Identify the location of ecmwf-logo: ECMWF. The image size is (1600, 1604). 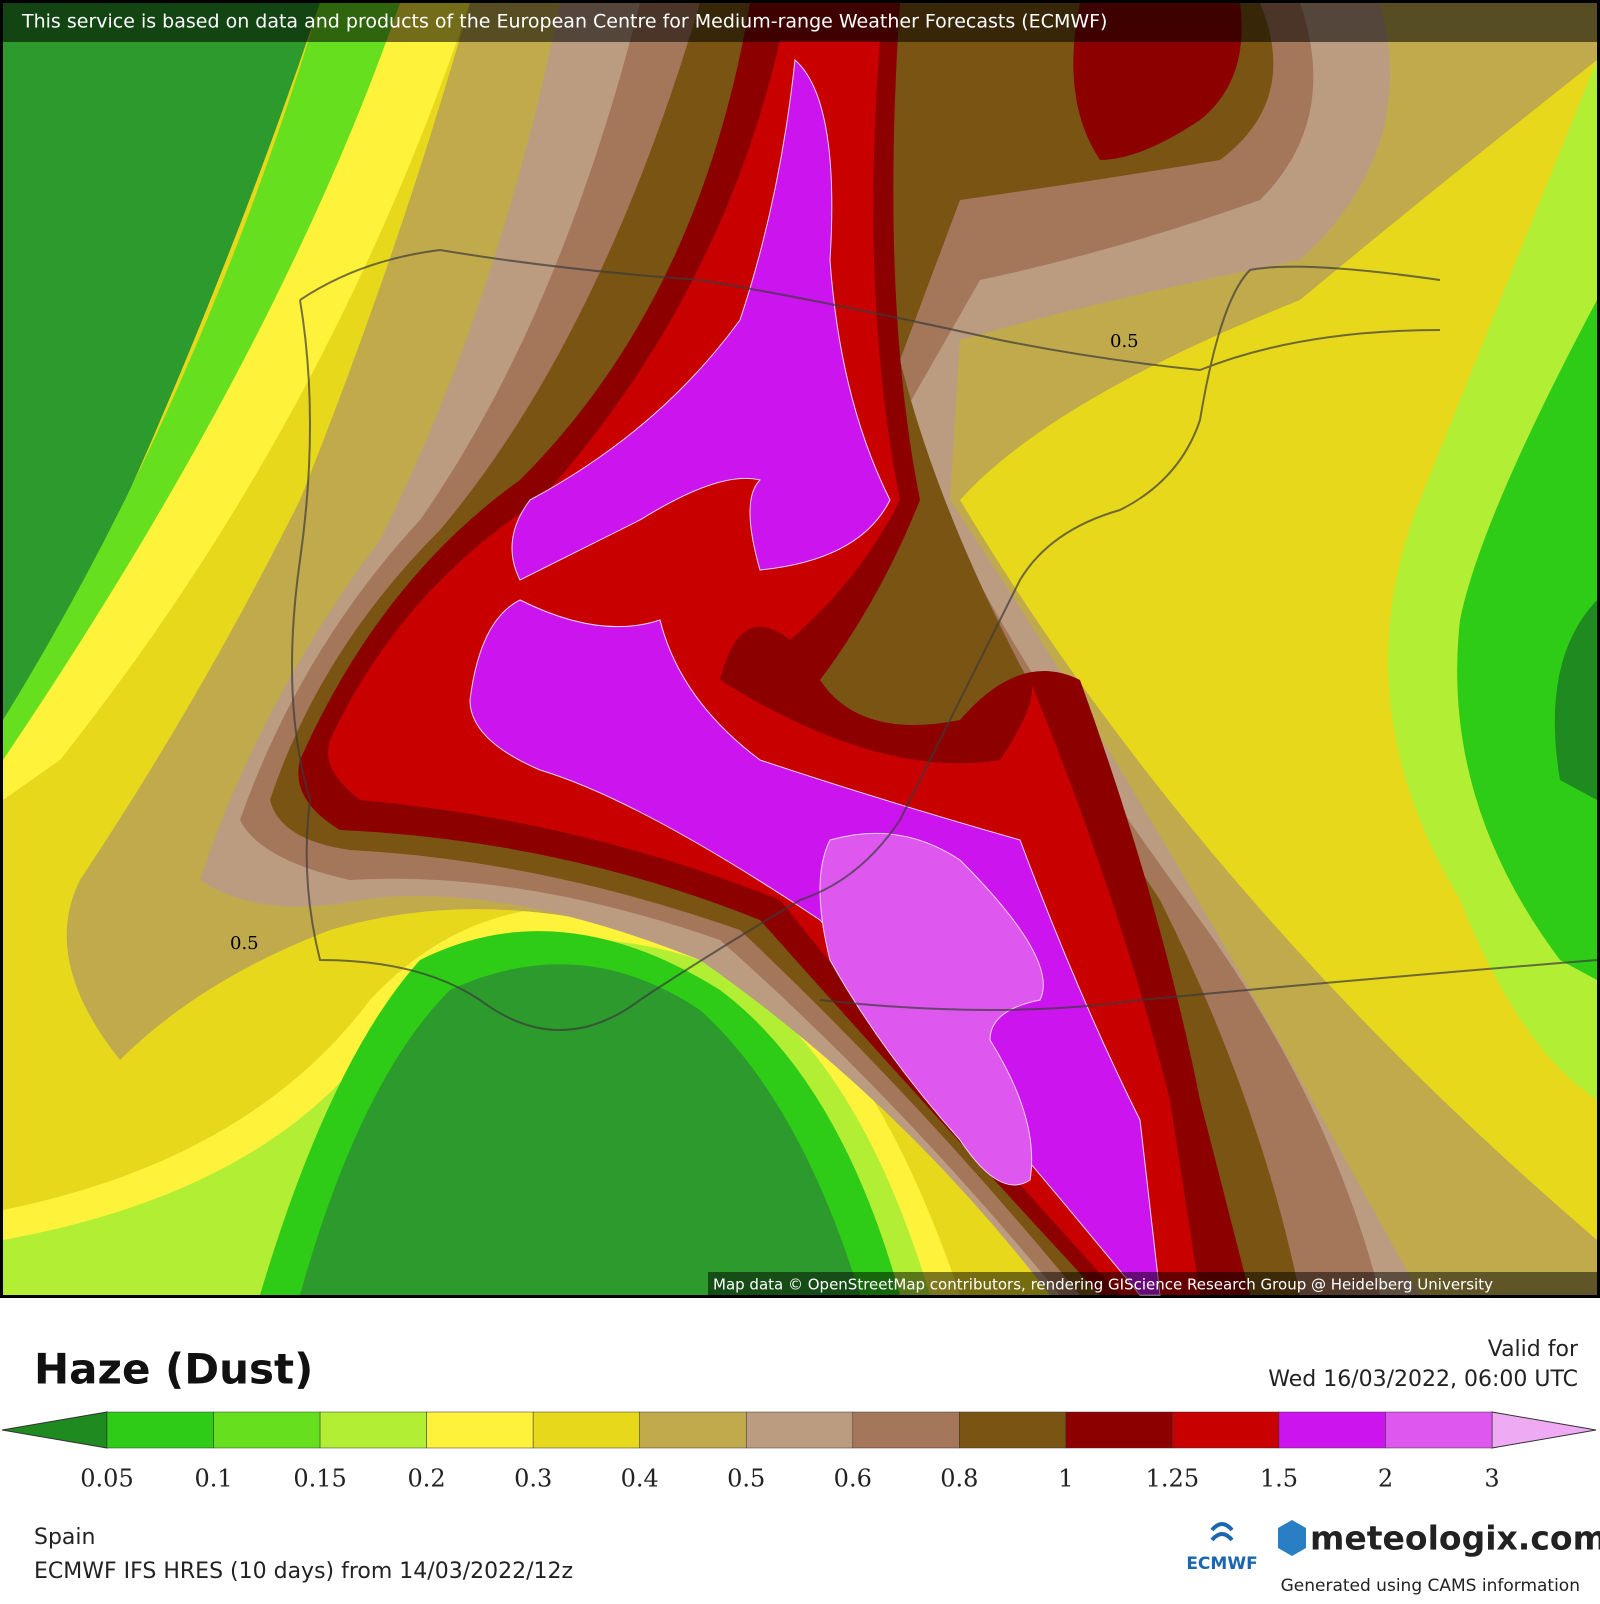
(1221, 1564).